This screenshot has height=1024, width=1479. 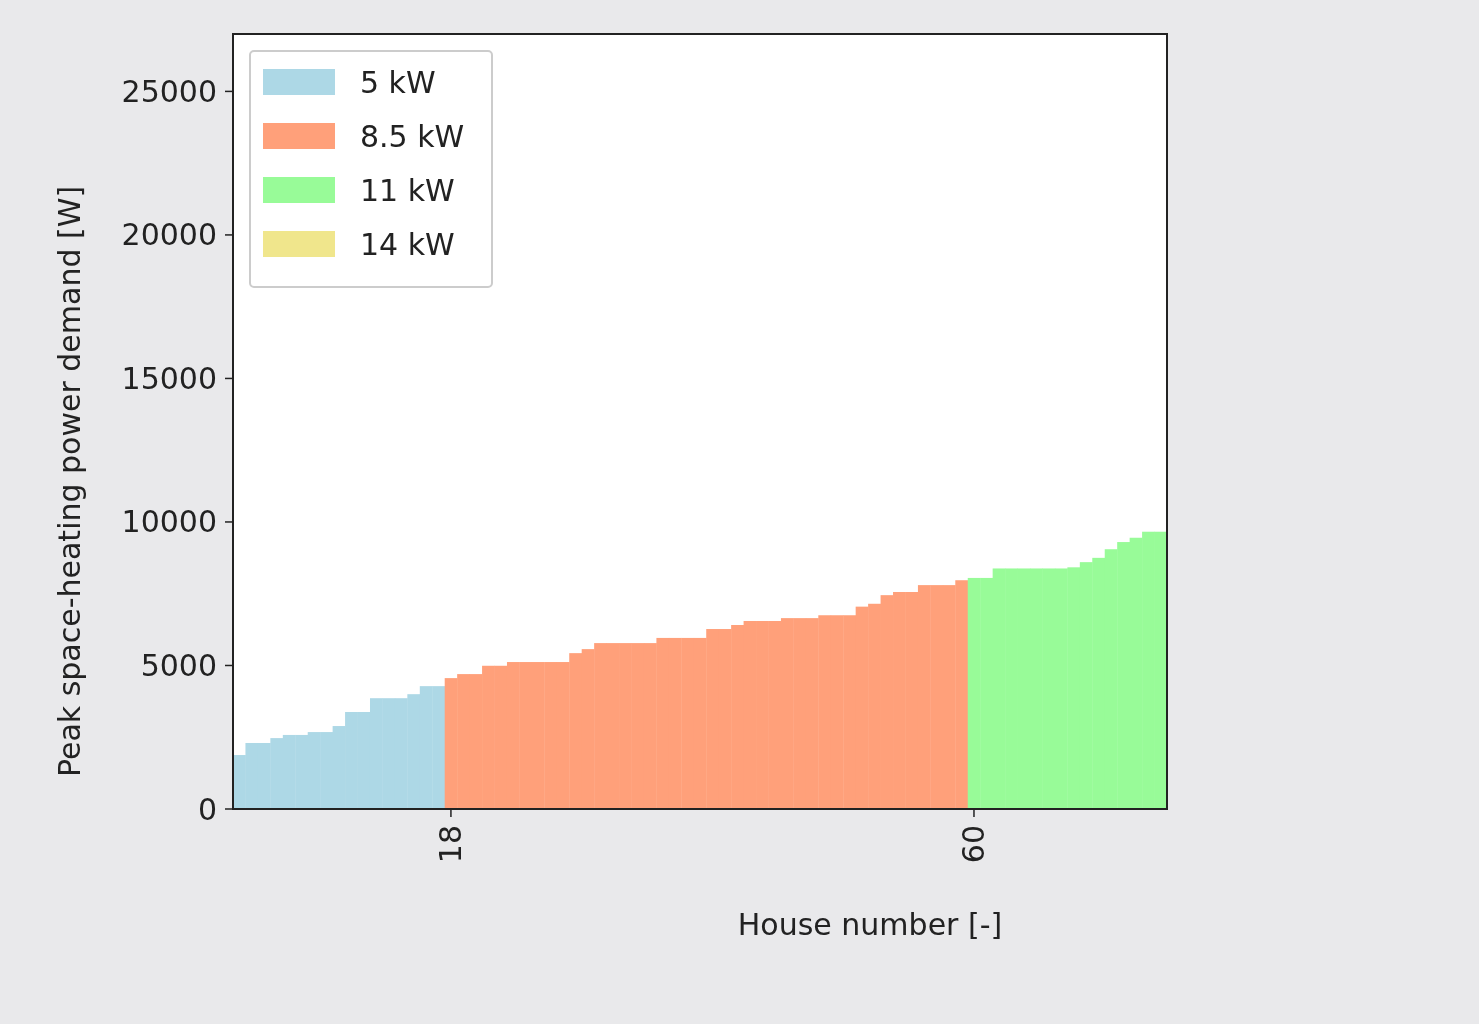 I want to click on legend-label: 5 kW, so click(x=398, y=82).